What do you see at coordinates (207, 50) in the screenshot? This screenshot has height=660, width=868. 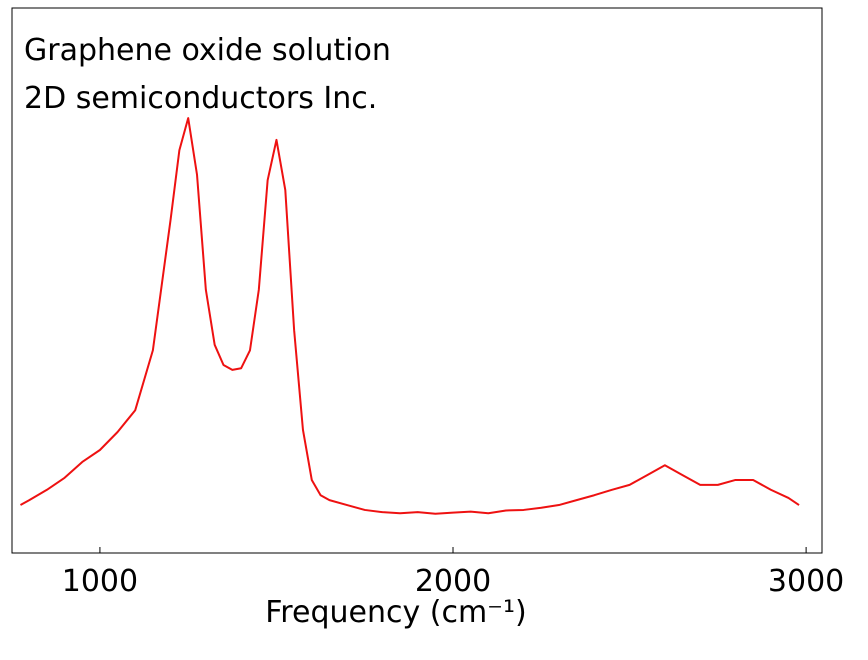 I see `annotation: Graphene oxide solution` at bounding box center [207, 50].